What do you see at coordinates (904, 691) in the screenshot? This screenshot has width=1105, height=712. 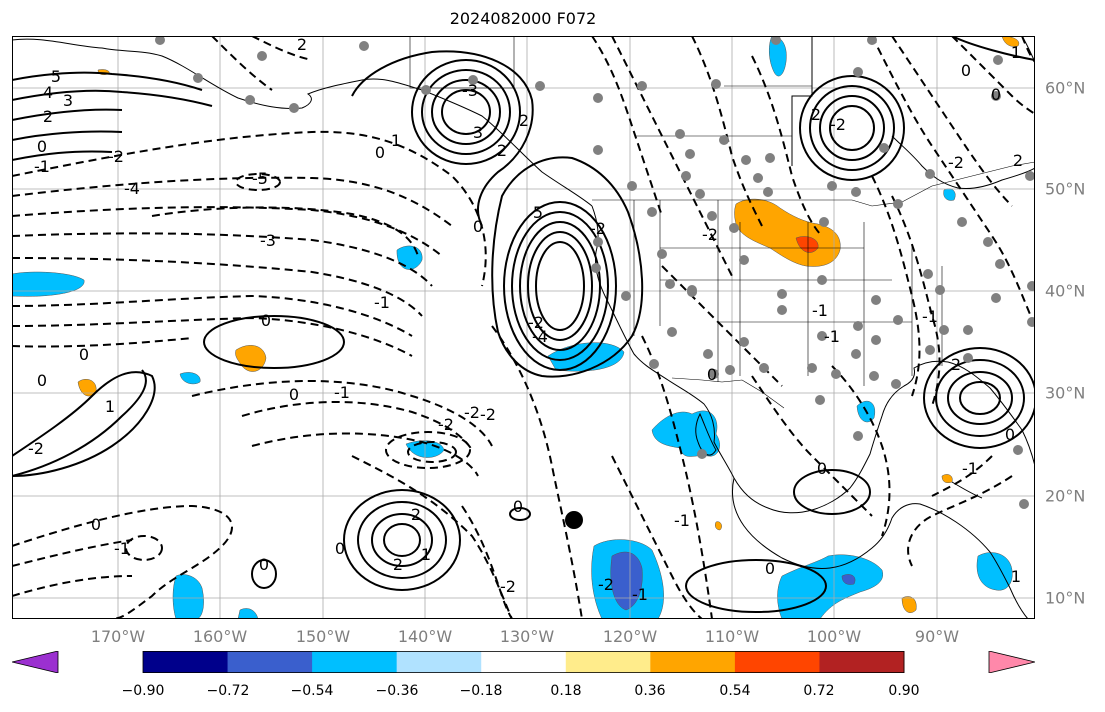 I see `colorbar-tick-label: 0.90` at bounding box center [904, 691].